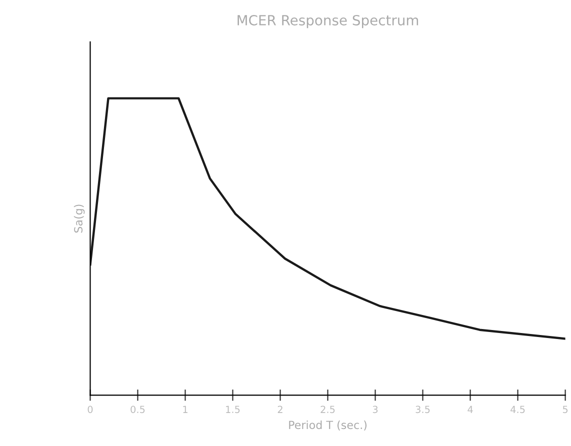 This screenshot has height=446, width=571. I want to click on y-axis-title: Sa(g), so click(79, 218).